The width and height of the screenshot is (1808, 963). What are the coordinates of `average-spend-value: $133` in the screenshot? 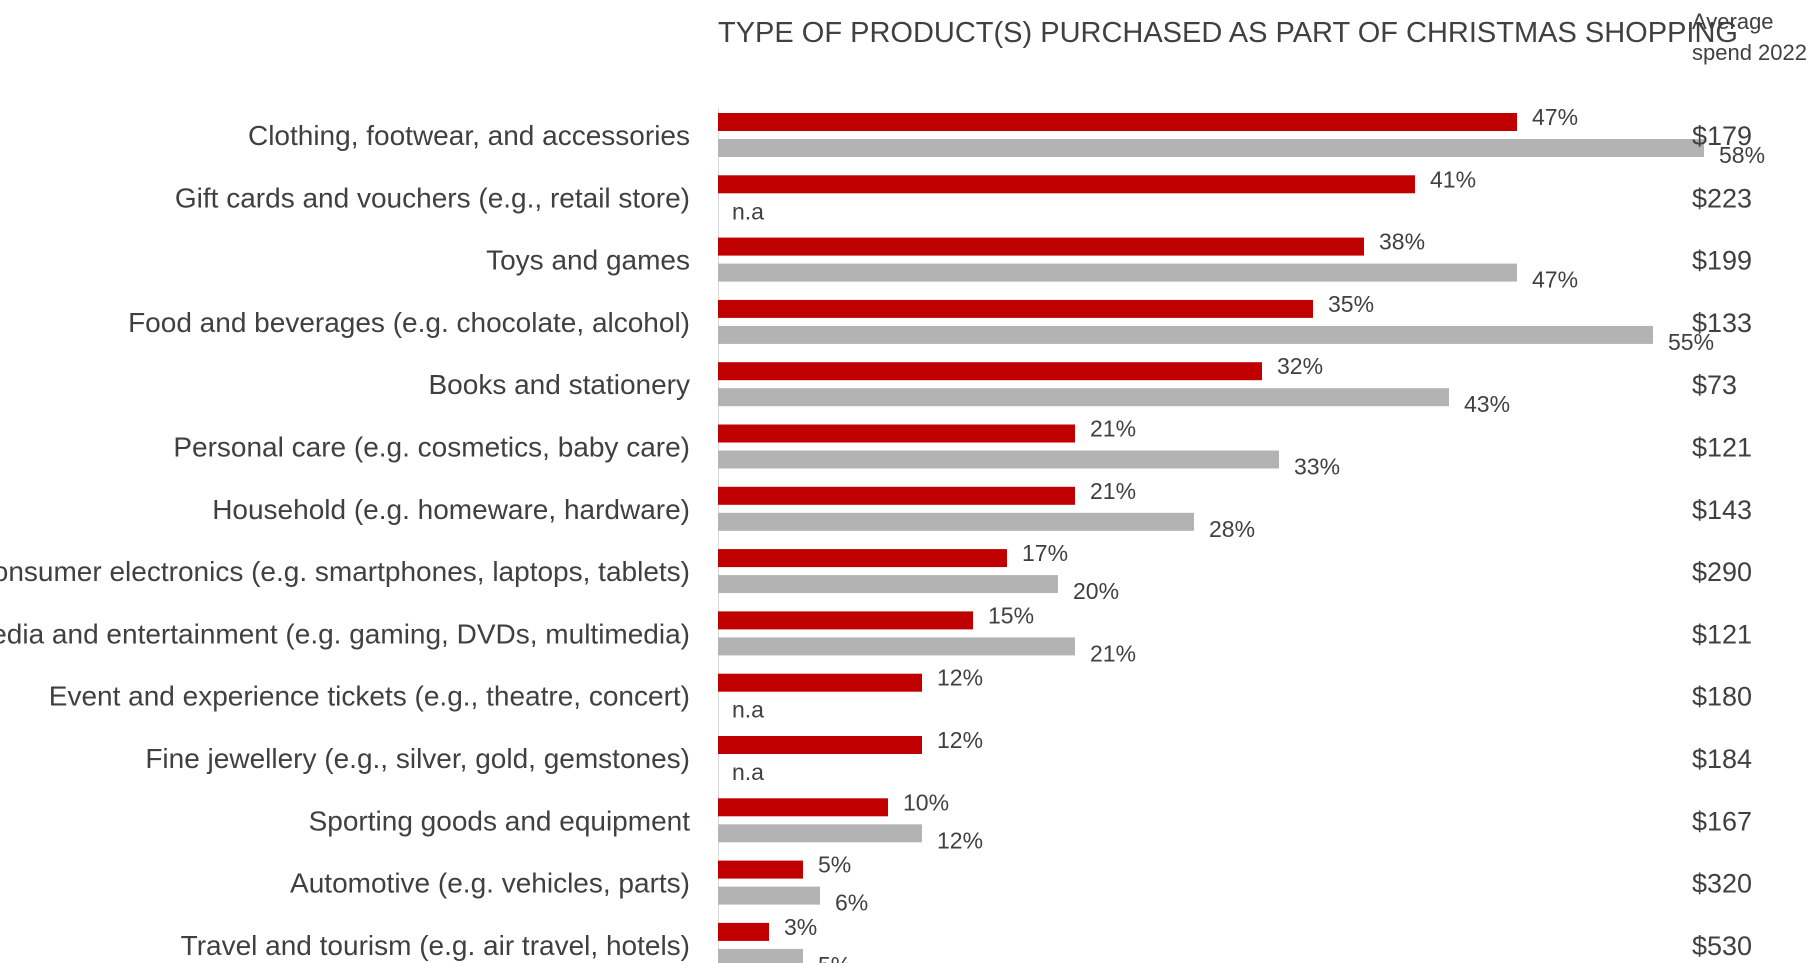 It's located at (1722, 323).